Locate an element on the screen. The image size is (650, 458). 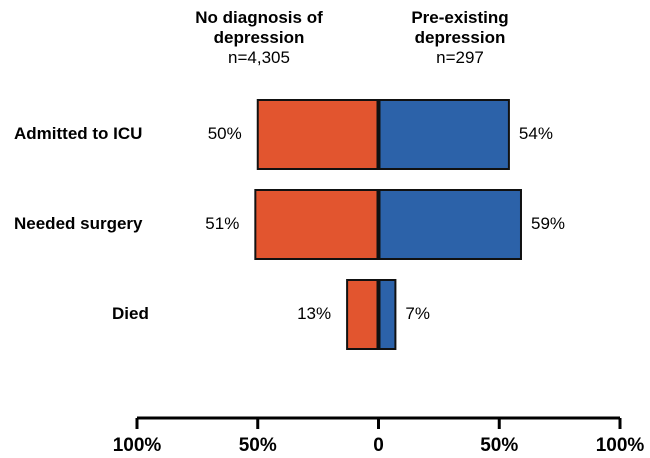
value-label: 54% is located at coordinates (536, 133).